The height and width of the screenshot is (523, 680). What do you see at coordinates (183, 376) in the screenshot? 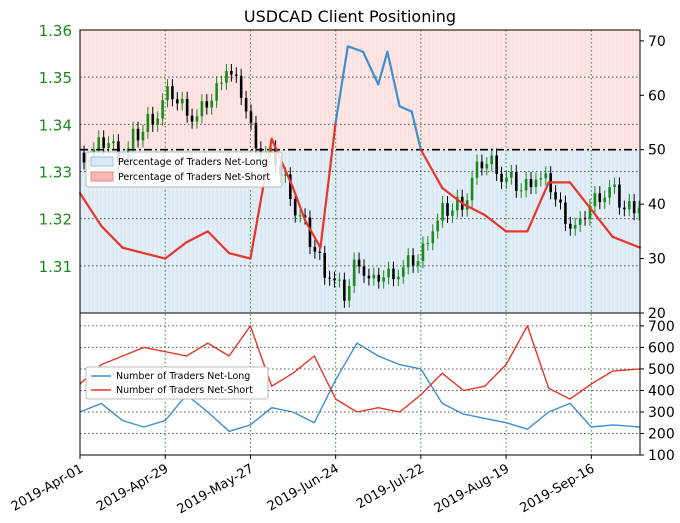
I see `legend-label-net-long-count: Number of Traders Net-Long` at bounding box center [183, 376].